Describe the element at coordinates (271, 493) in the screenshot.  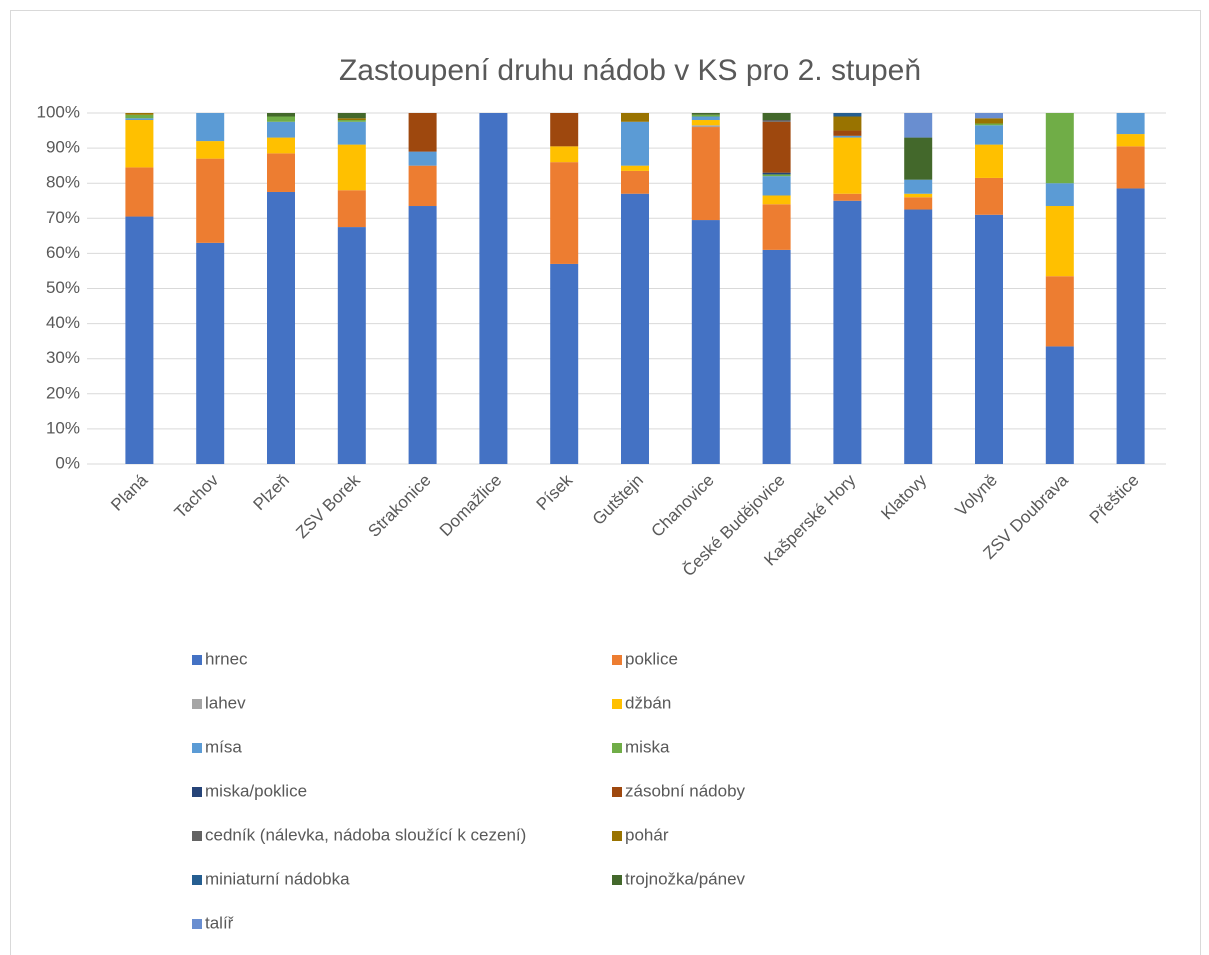
I see `x-tick-label: Plzeň` at that location.